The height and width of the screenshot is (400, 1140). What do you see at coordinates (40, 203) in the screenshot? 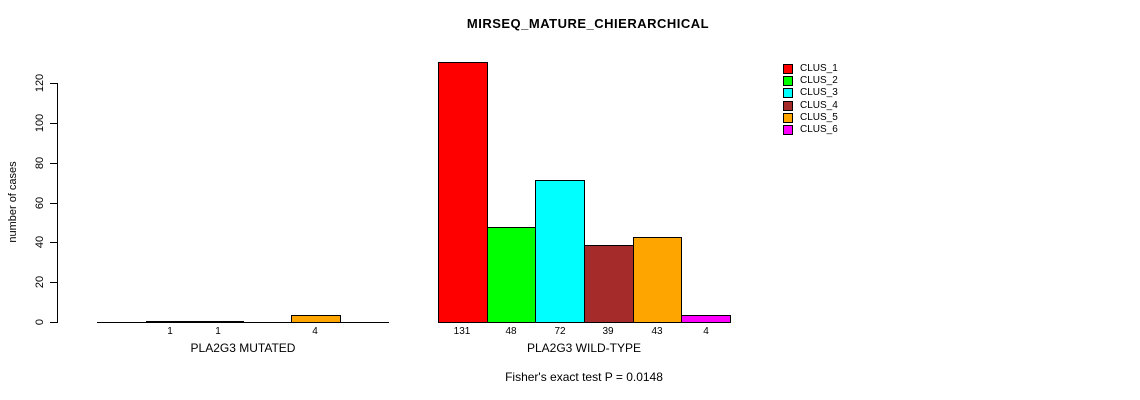
I see `y-tick-label: 60` at bounding box center [40, 203].